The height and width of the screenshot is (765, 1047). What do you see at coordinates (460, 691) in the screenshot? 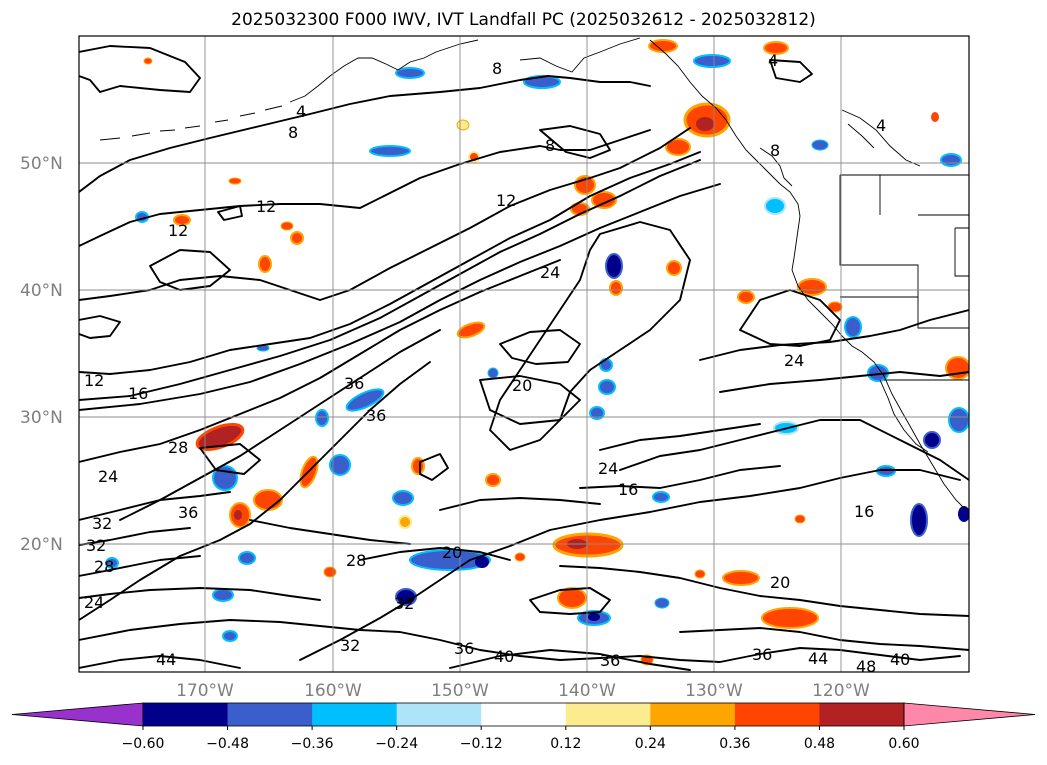
I see `lon-label-150w: 150°W` at bounding box center [460, 691].